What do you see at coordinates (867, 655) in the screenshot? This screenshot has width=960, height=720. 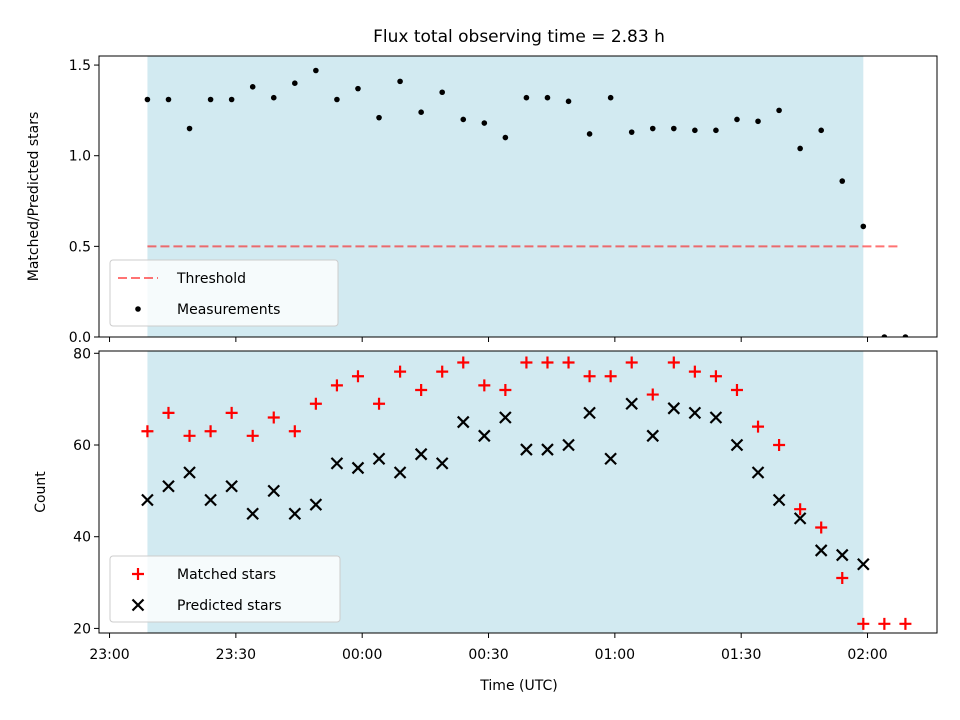 I see `x-tick-label: 02:00` at bounding box center [867, 655].